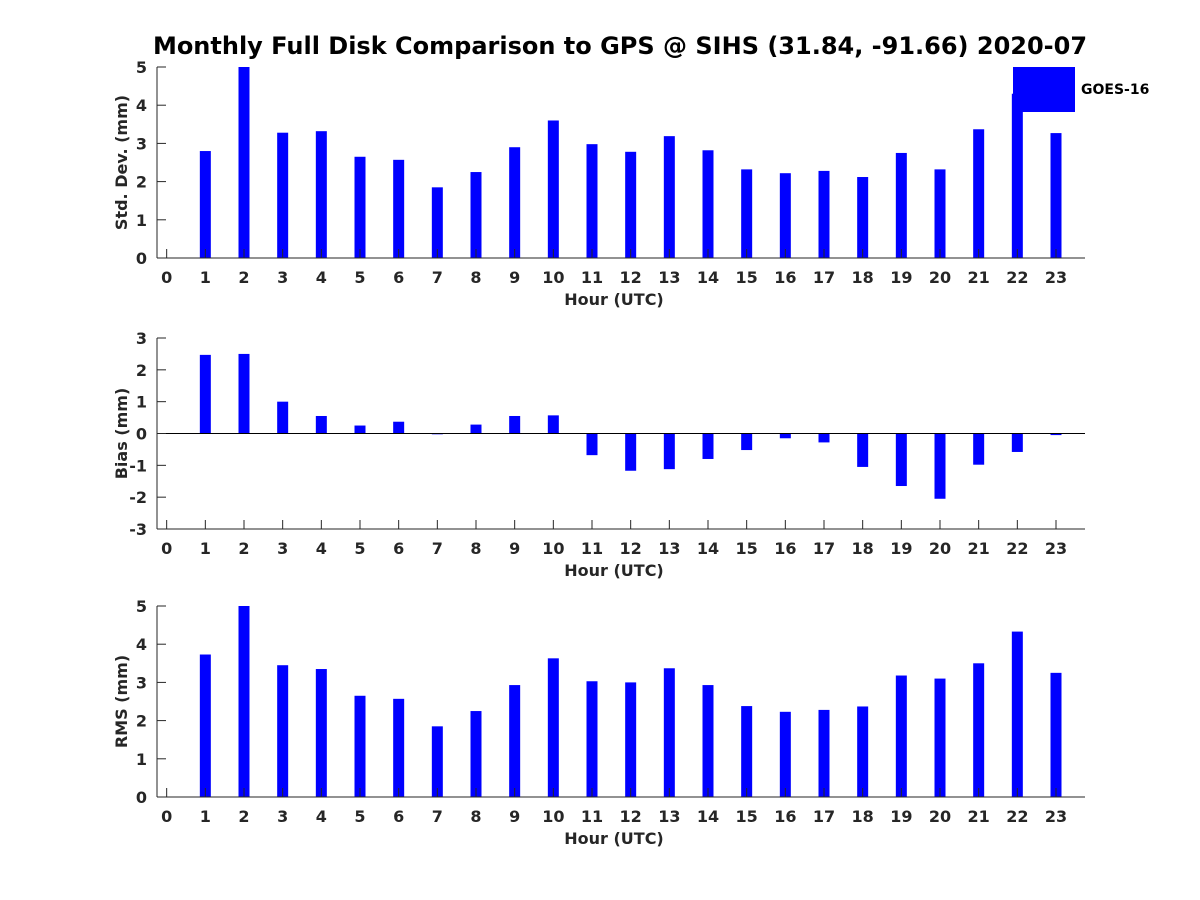 The height and width of the screenshot is (900, 1200). I want to click on legend: GOES-16, so click(1081, 89).